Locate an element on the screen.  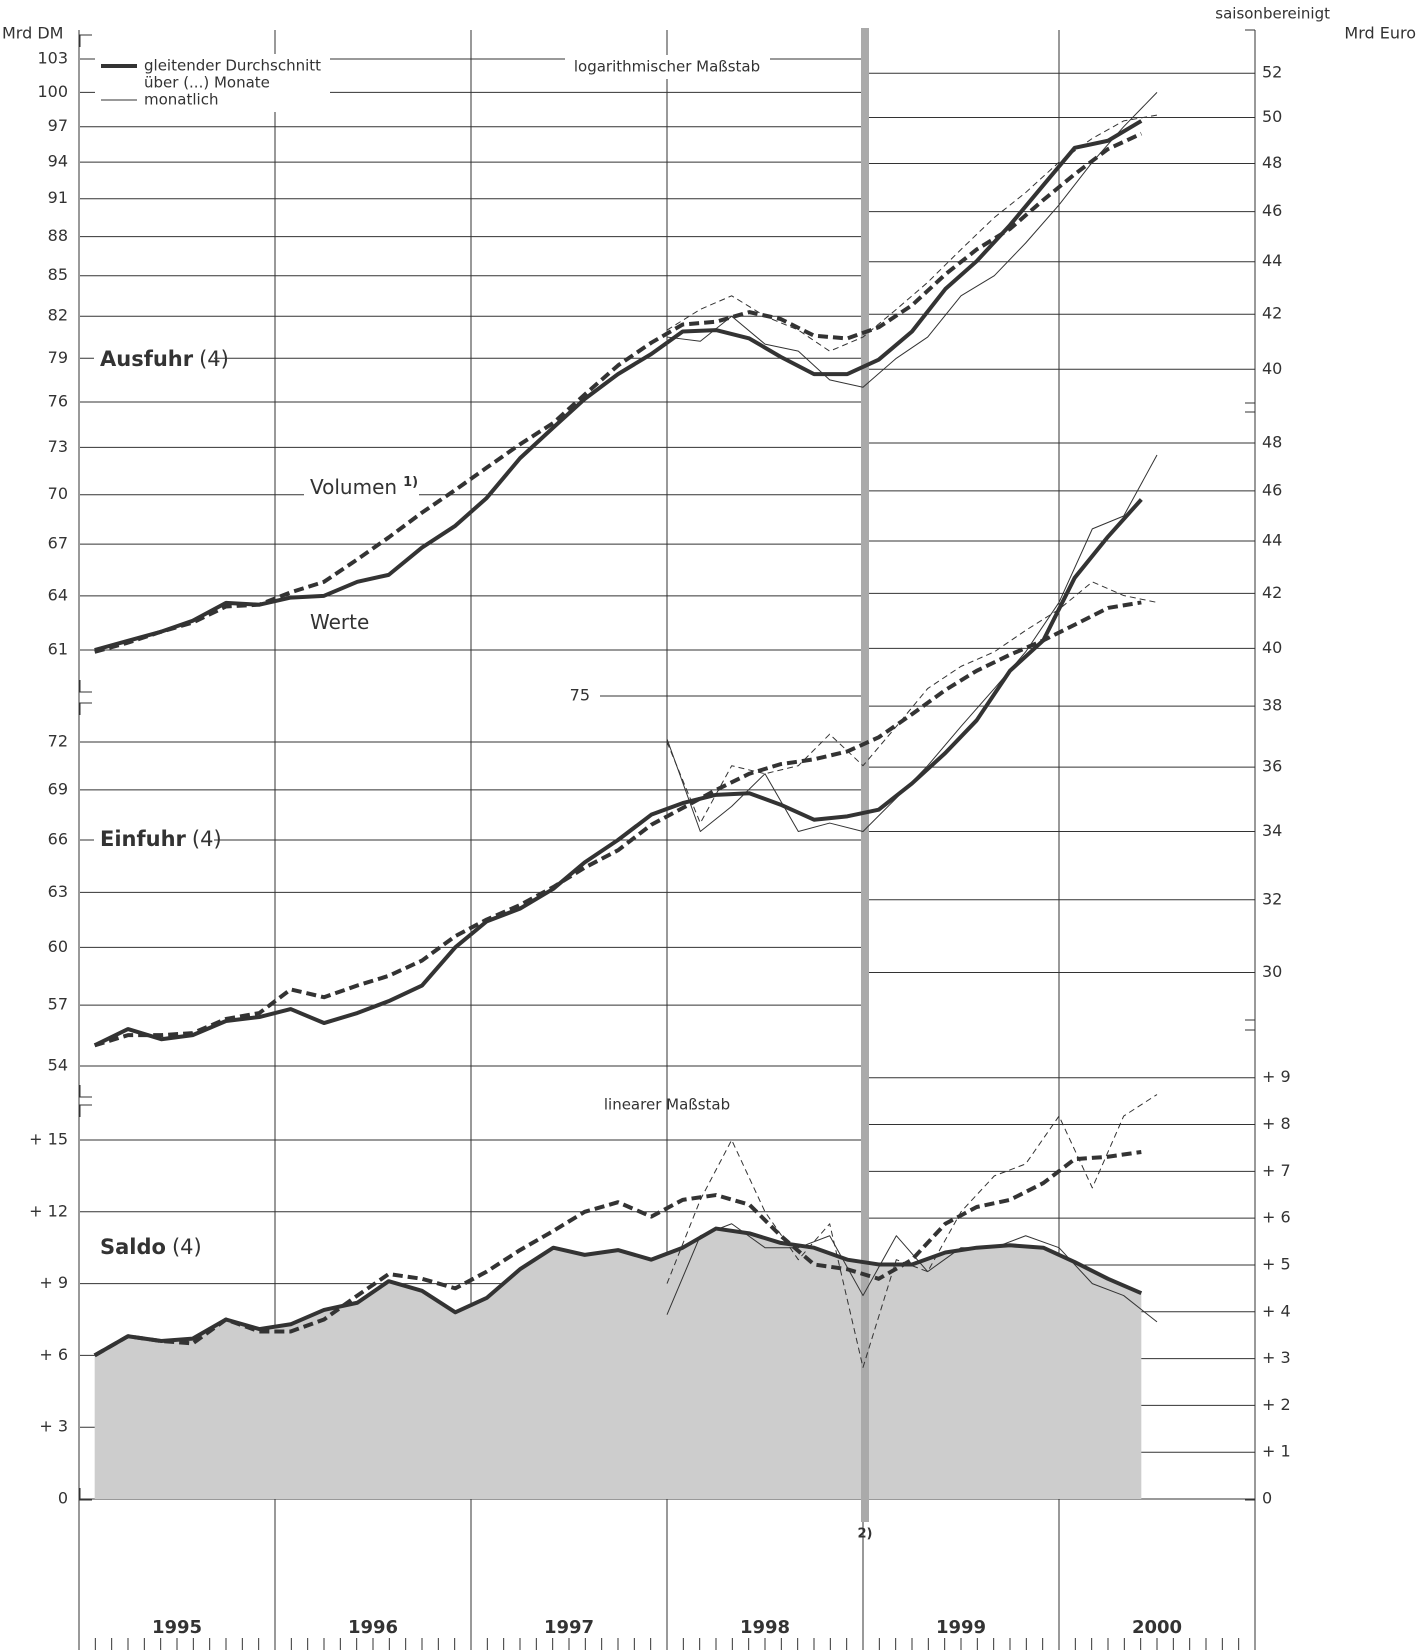
note: saisonbereinigt is located at coordinates (1272, 14).